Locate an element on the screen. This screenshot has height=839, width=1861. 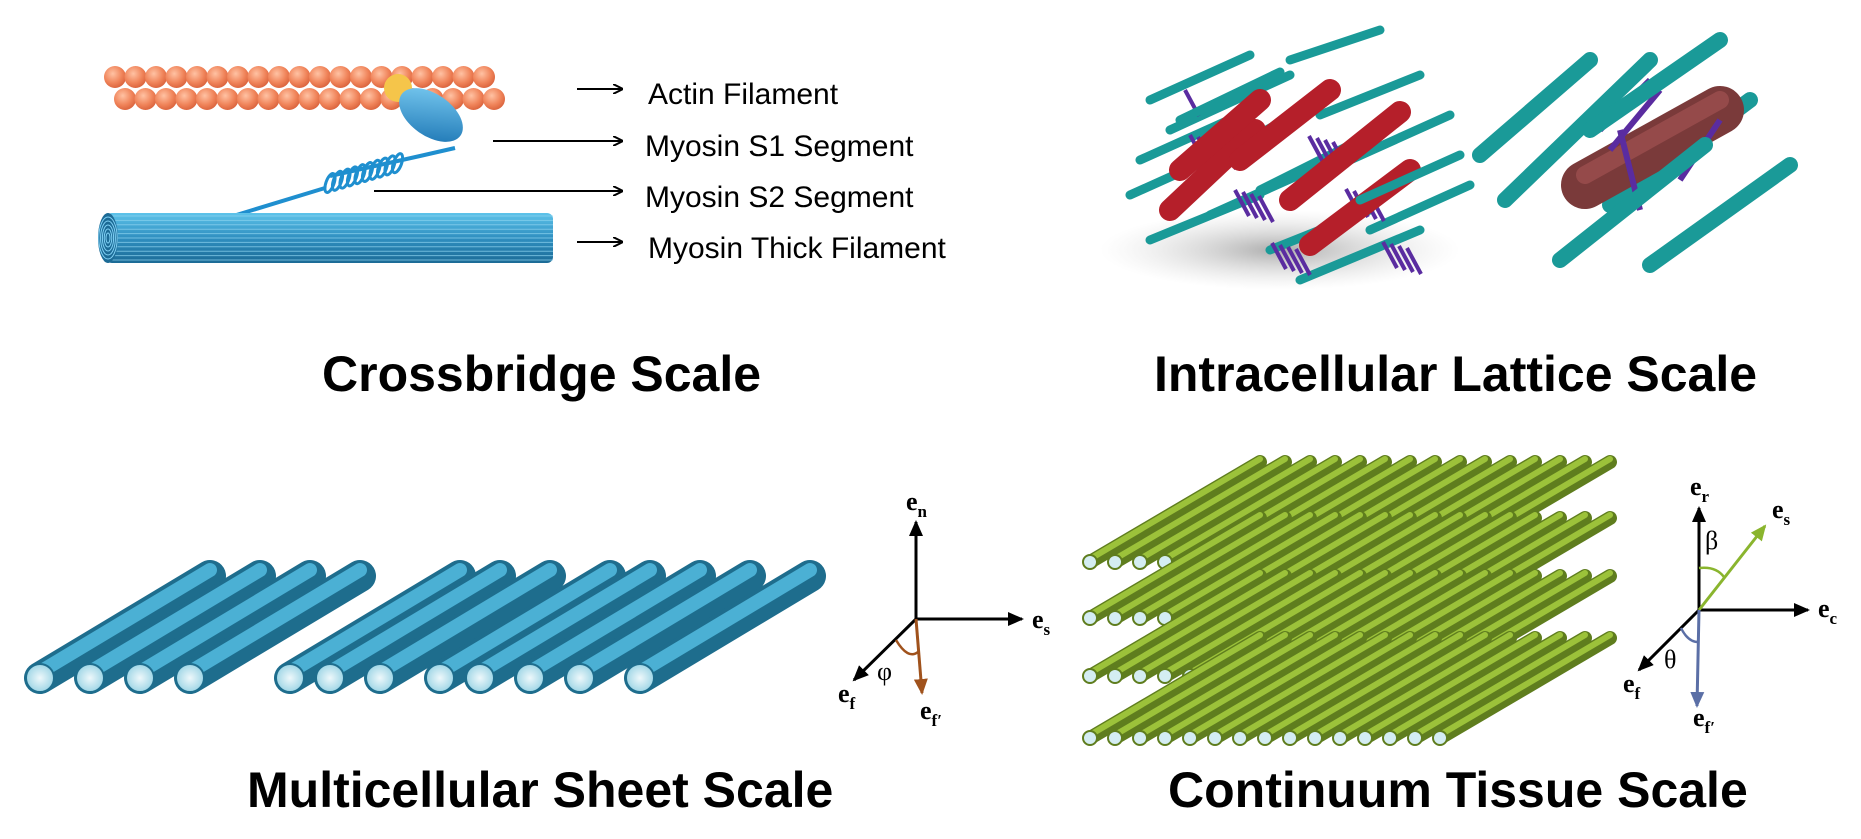
lattice-illustration is located at coordinates (1449, 157).